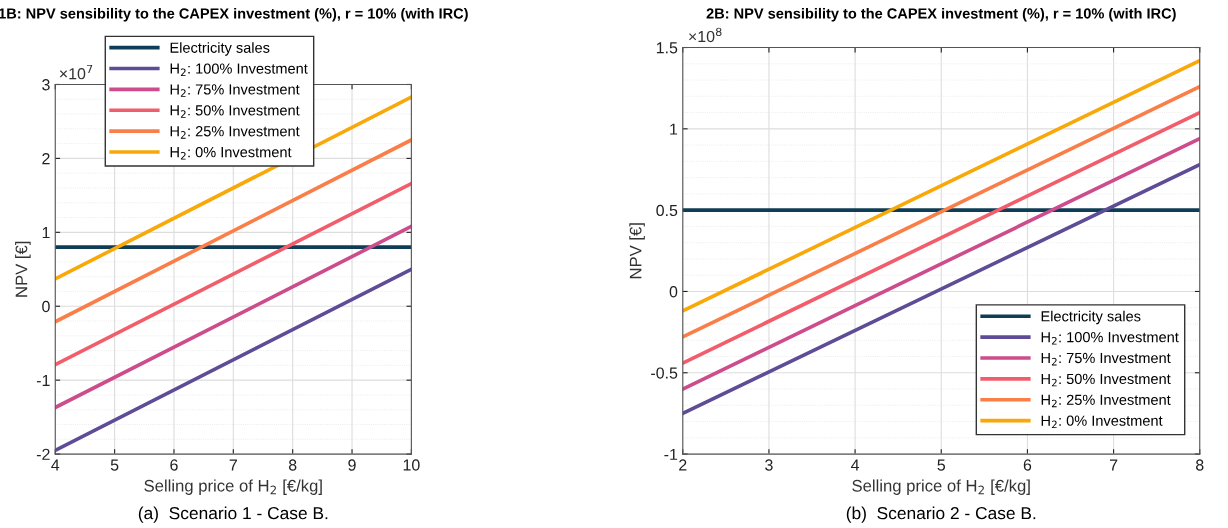 Image resolution: width=1228 pixels, height=528 pixels. I want to click on text: ×10$^{8}$, so click(705, 35).